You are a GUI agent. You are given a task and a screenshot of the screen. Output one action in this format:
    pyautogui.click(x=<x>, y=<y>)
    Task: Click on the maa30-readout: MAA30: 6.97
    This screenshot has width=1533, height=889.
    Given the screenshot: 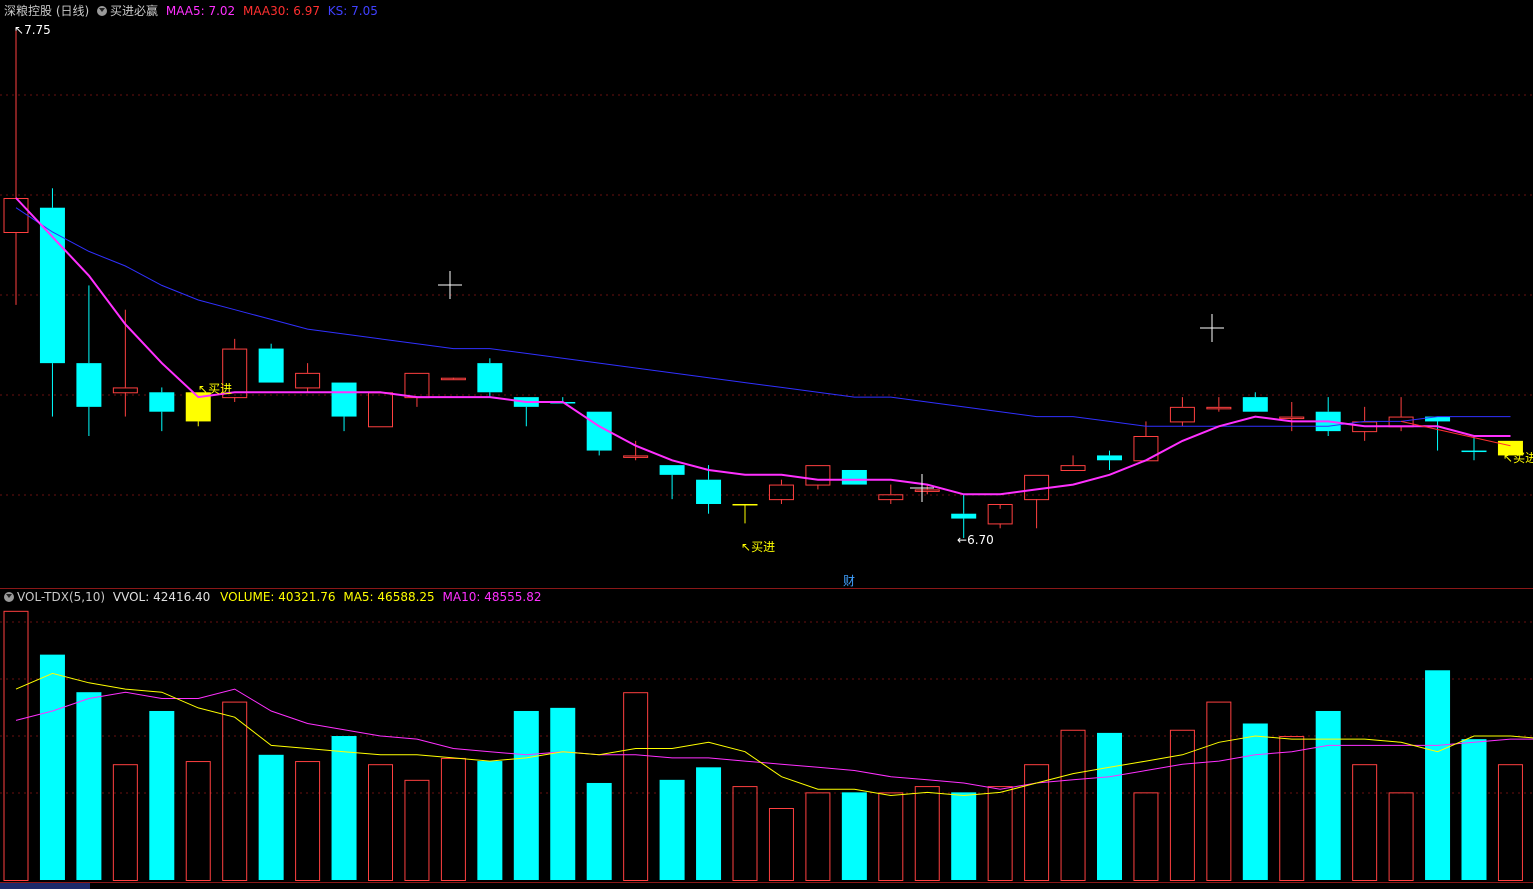 What is the action you would take?
    pyautogui.click(x=281, y=11)
    